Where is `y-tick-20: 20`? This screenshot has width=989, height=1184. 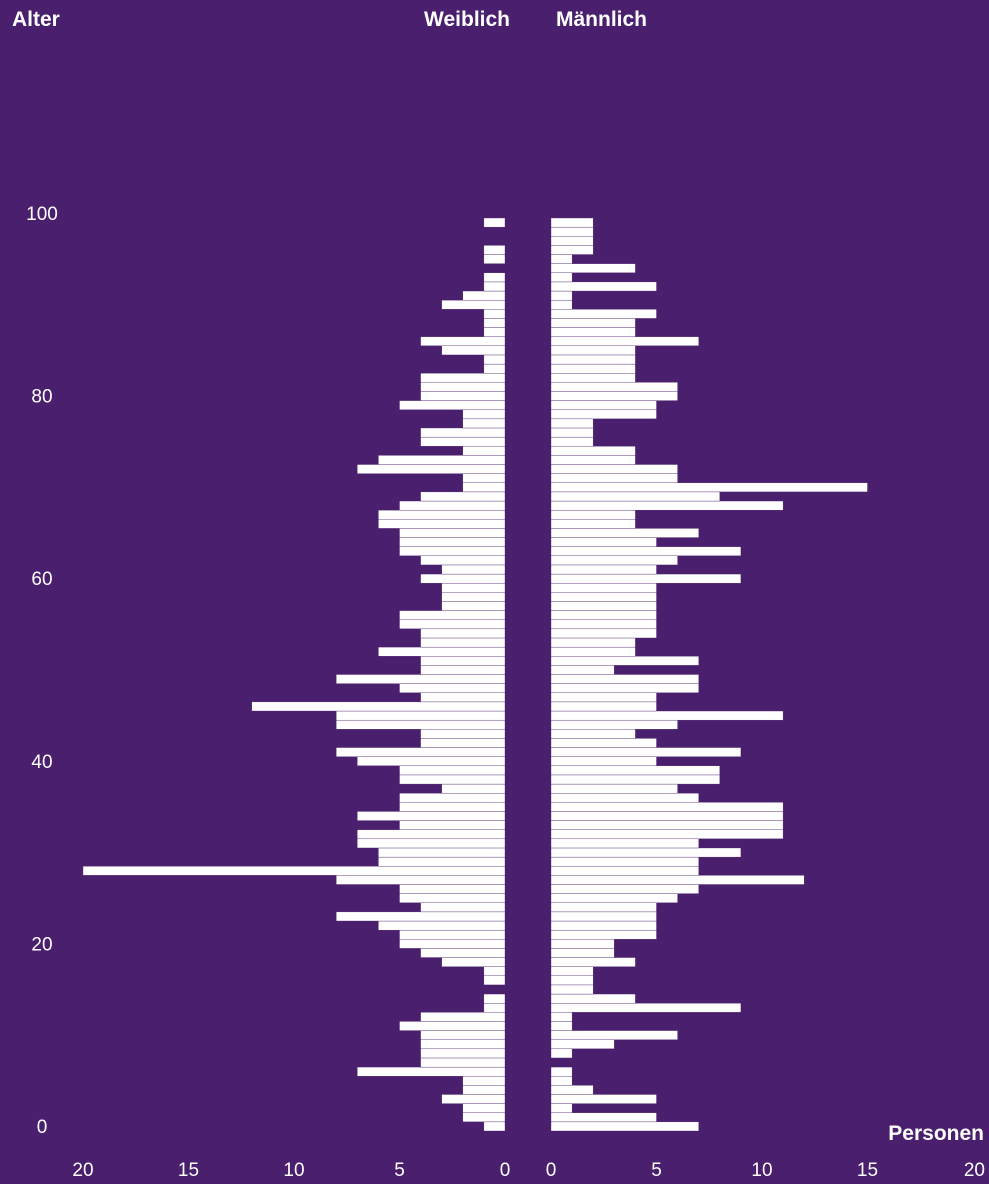
y-tick-20: 20 is located at coordinates (41, 944).